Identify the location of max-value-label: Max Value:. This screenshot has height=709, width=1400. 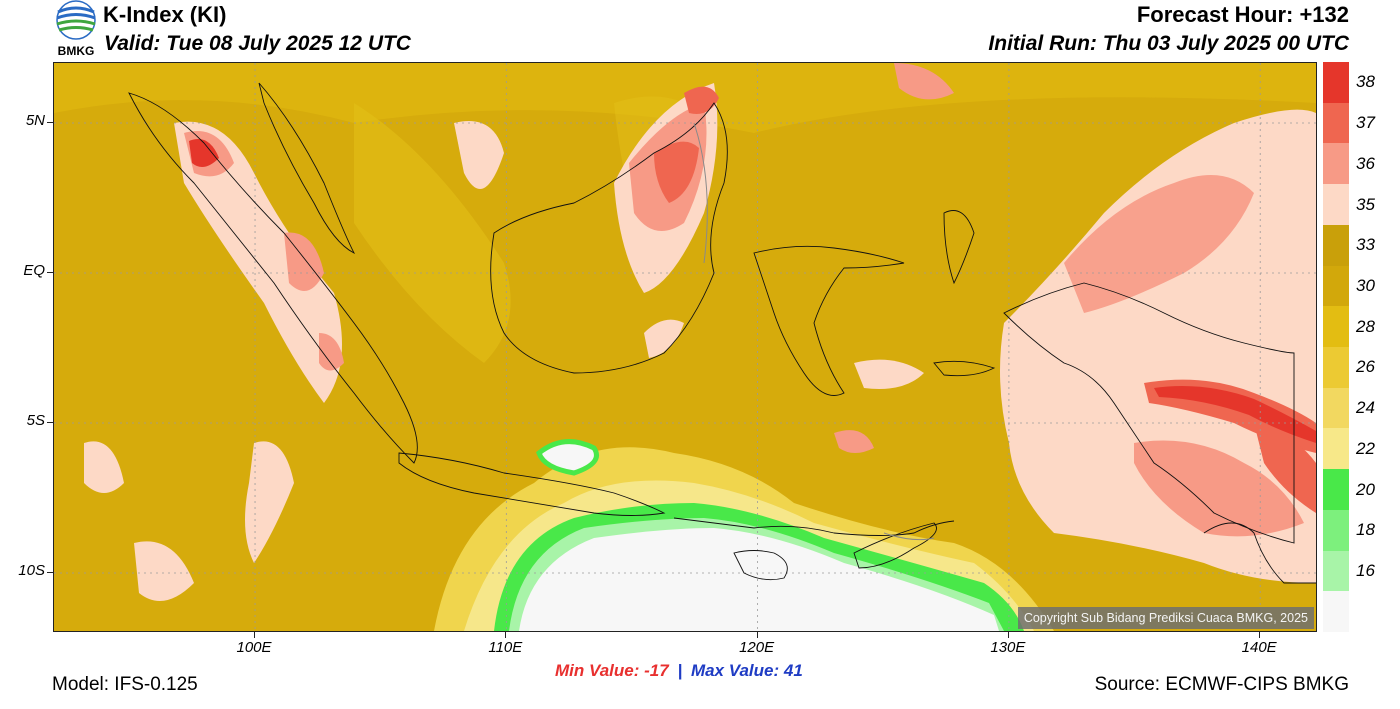
(735, 670).